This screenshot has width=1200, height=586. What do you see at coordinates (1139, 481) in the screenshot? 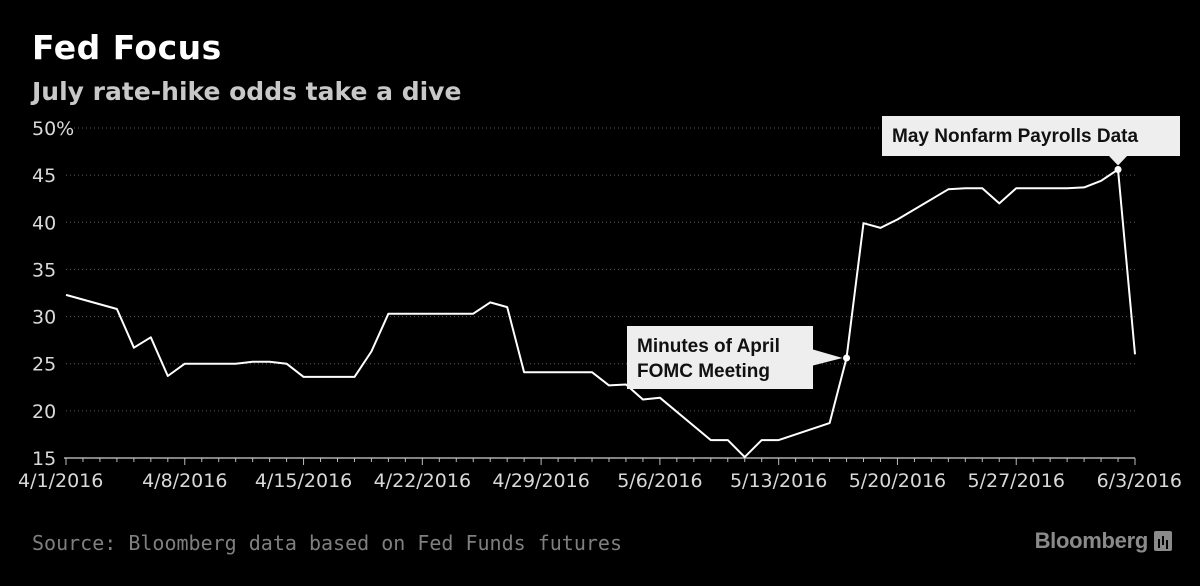
I see `x-tick-label: 6/3/2016` at bounding box center [1139, 481].